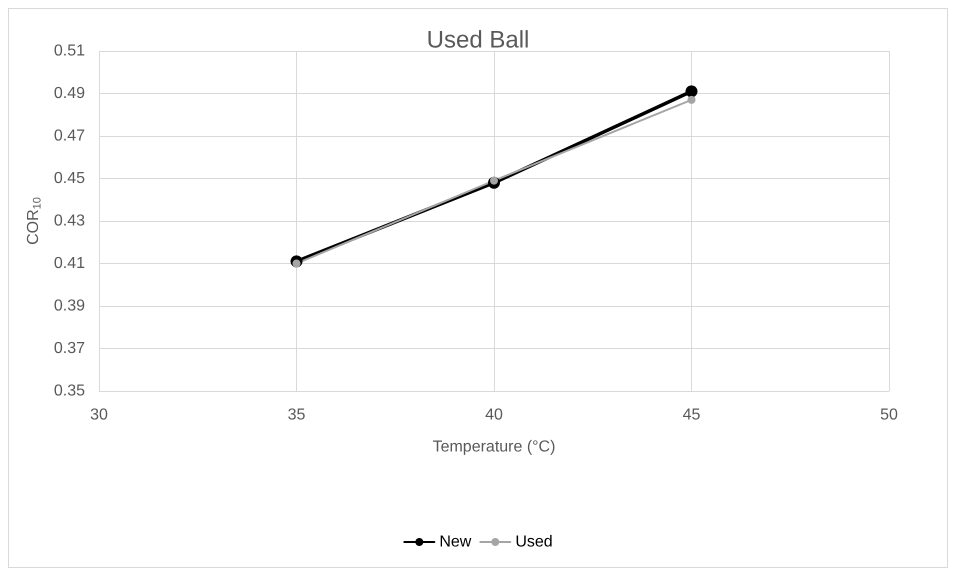 The image size is (958, 578). What do you see at coordinates (34, 221) in the screenshot?
I see `y-axis-title: COR10` at bounding box center [34, 221].